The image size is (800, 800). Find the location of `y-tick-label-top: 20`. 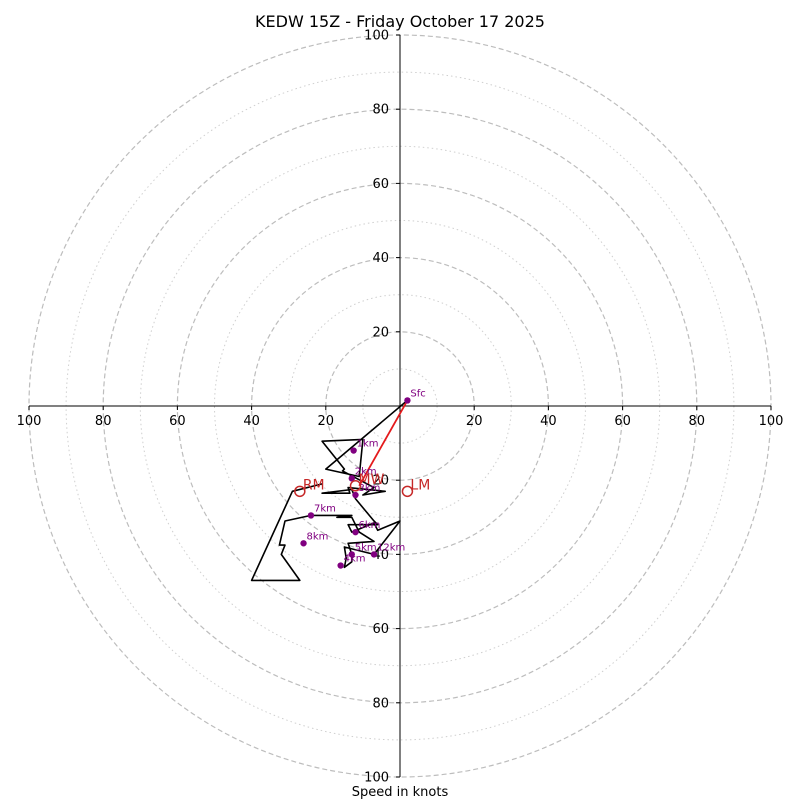

y-tick-label-top: 20 is located at coordinates (380, 332).